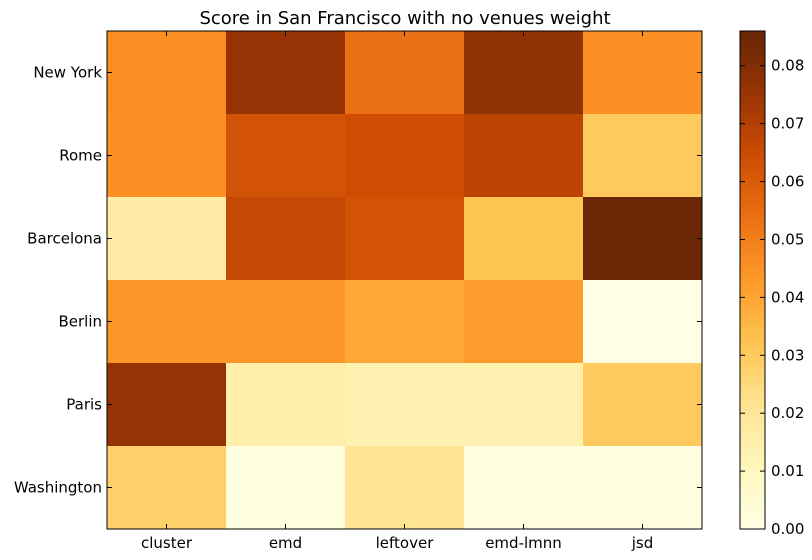 The image size is (812, 560). What do you see at coordinates (787, 239) in the screenshot?
I see `colorbar-tick-label: 0.05` at bounding box center [787, 239].